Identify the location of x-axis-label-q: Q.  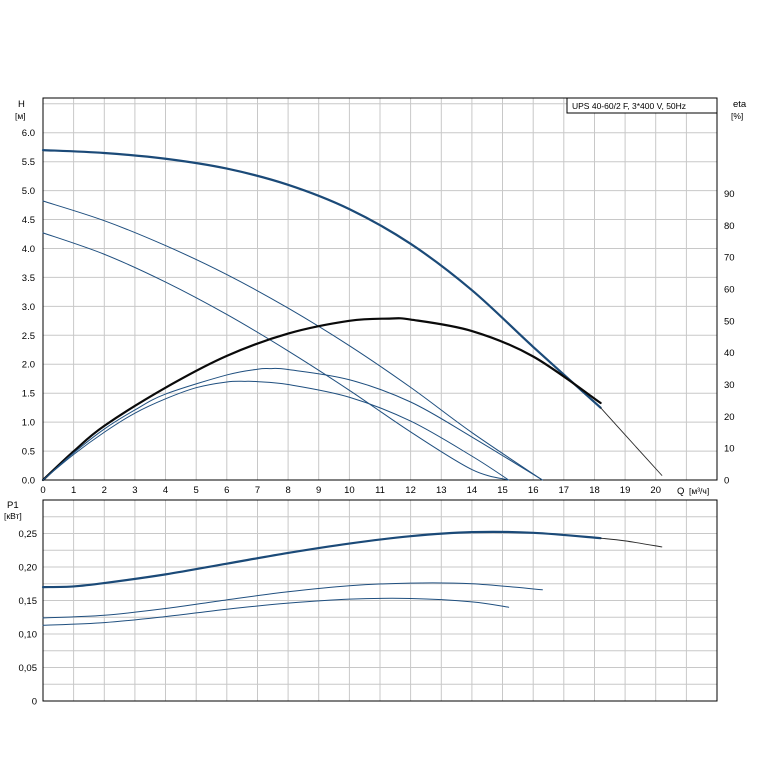
(680, 491).